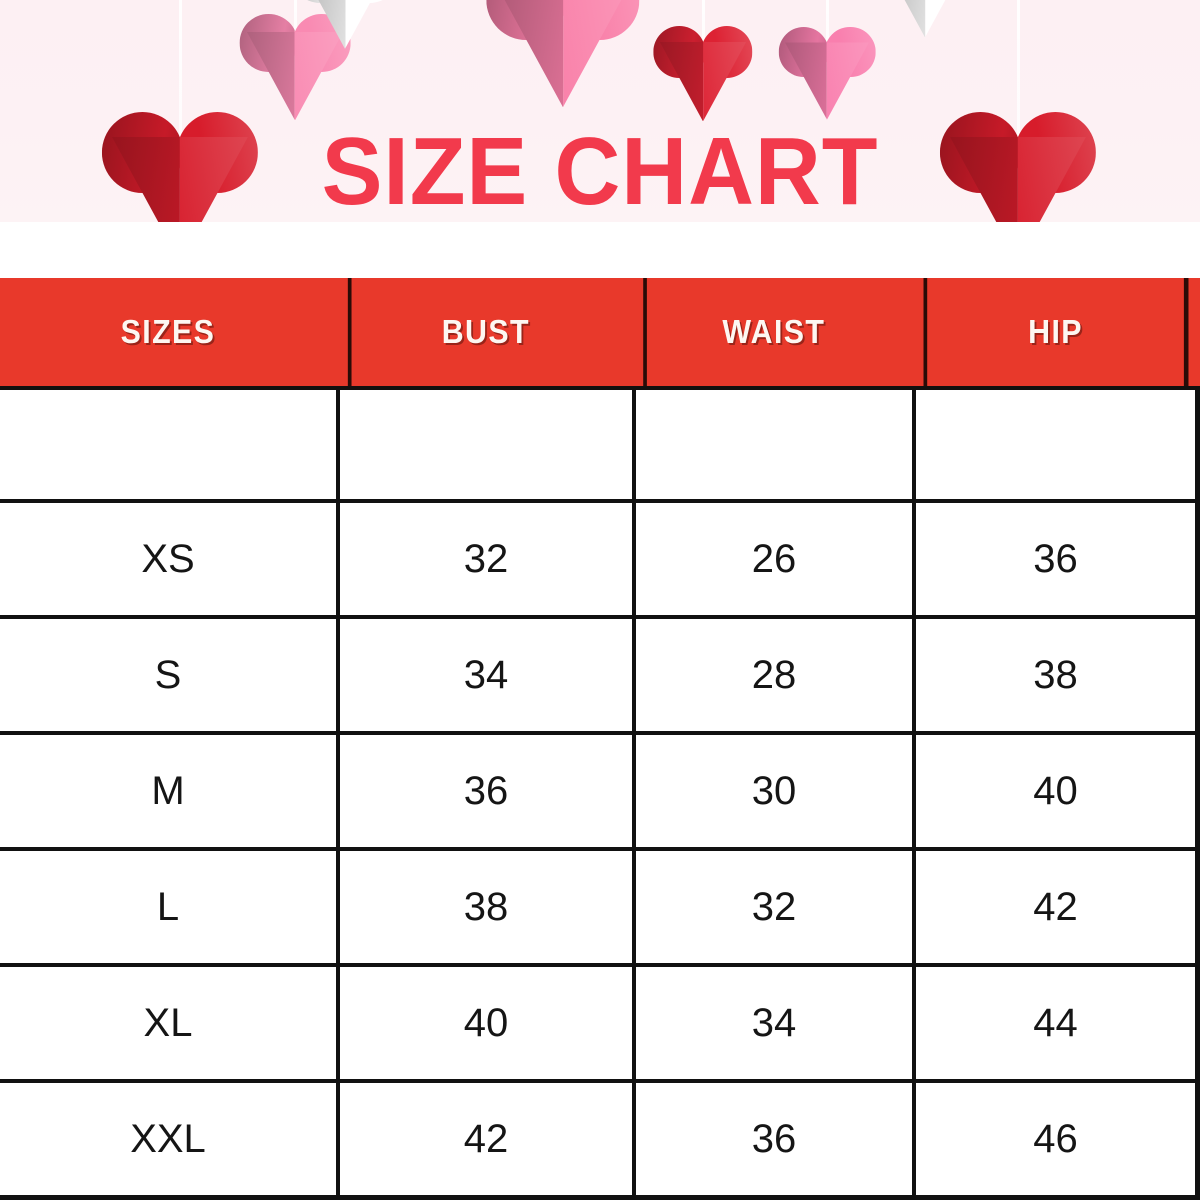  Describe the element at coordinates (168, 444) in the screenshot. I see `cell-size` at that location.